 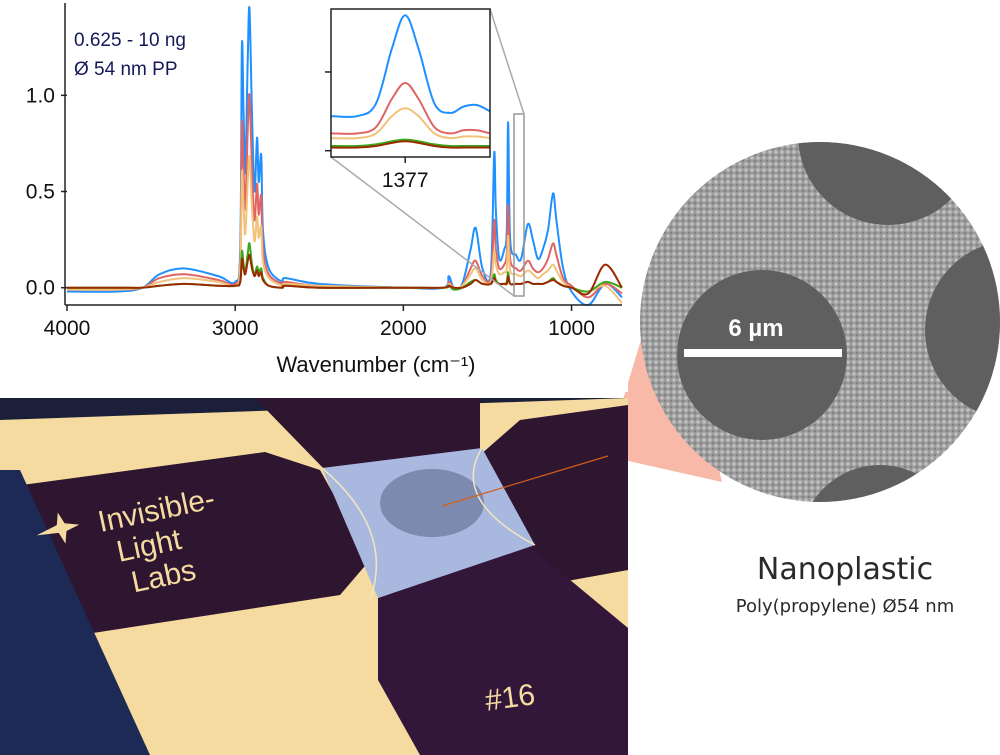 I want to click on y-tick-label: 1.0, so click(x=40, y=95).